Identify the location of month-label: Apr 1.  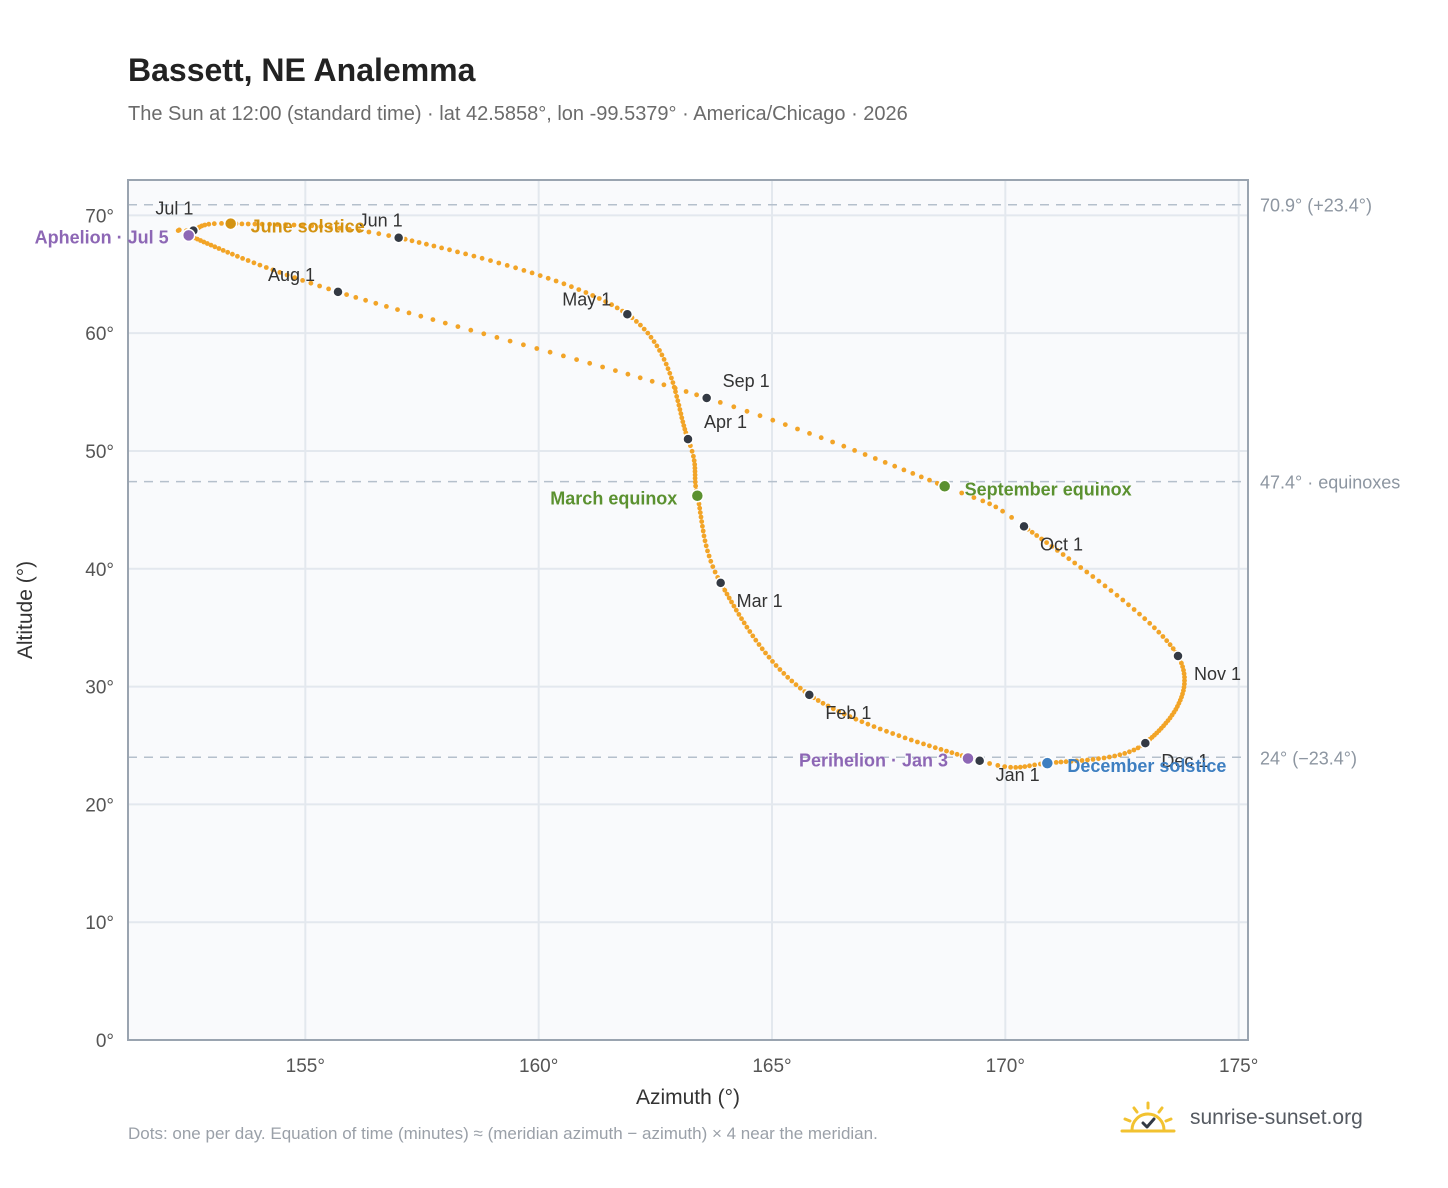
(725, 422).